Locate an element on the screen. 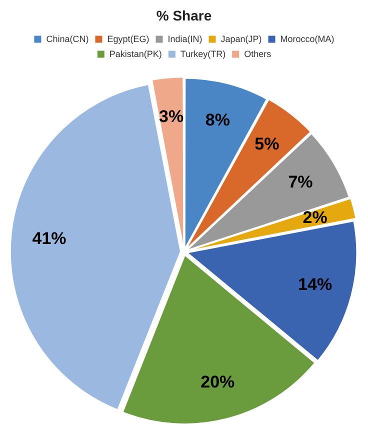 Image resolution: width=368 pixels, height=445 pixels. data-label: 20% is located at coordinates (217, 382).